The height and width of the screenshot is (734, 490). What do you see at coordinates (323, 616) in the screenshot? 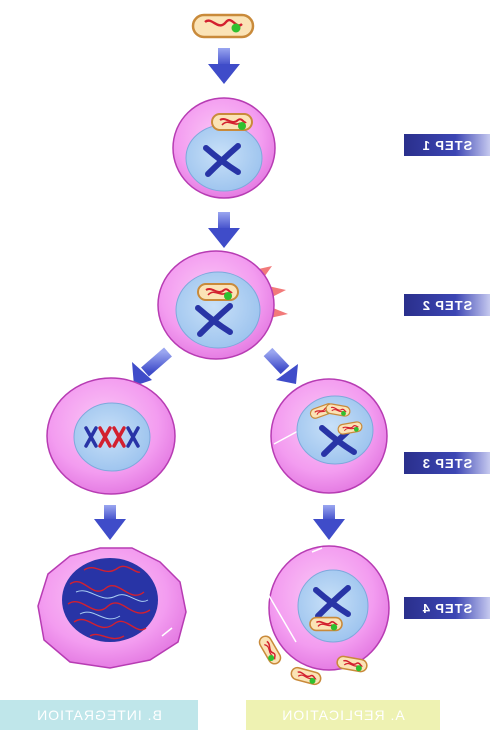
I see `cell-step4-replication` at bounding box center [323, 616].